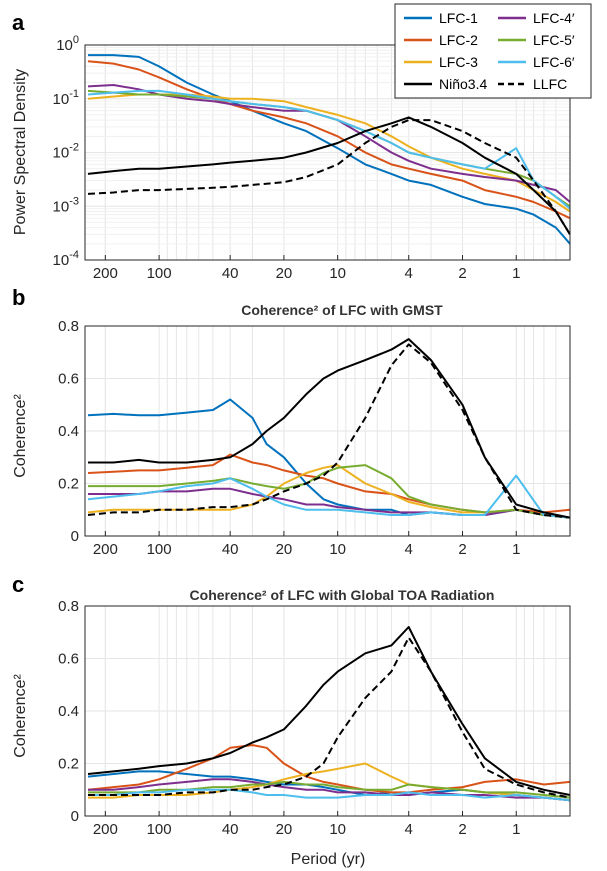  Describe the element at coordinates (458, 40) in the screenshot. I see `legend-label: LFC-2` at that location.